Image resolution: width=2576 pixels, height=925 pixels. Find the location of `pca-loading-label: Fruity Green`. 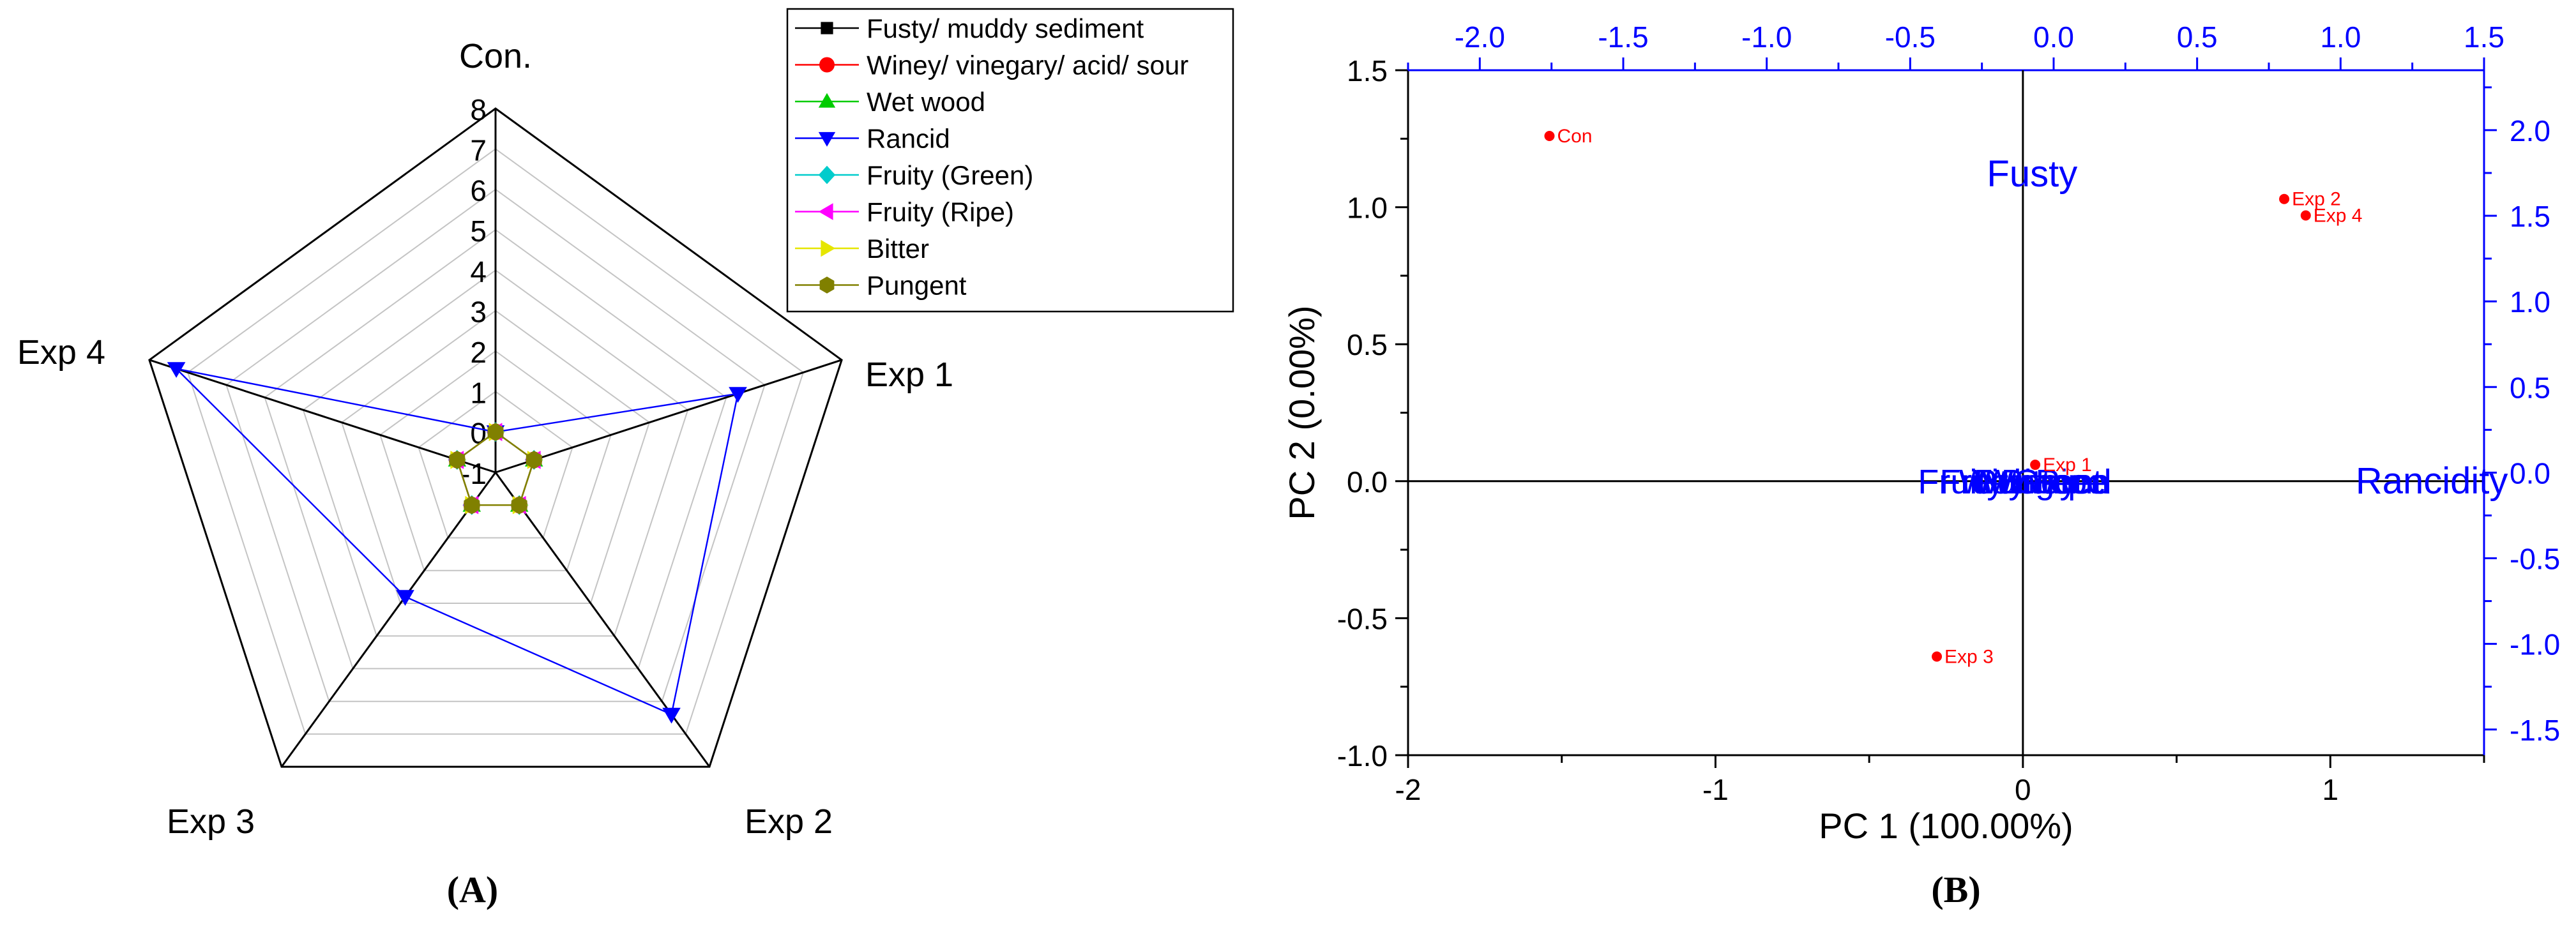

pca-loading-label: Fruity Green is located at coordinates (2014, 482).